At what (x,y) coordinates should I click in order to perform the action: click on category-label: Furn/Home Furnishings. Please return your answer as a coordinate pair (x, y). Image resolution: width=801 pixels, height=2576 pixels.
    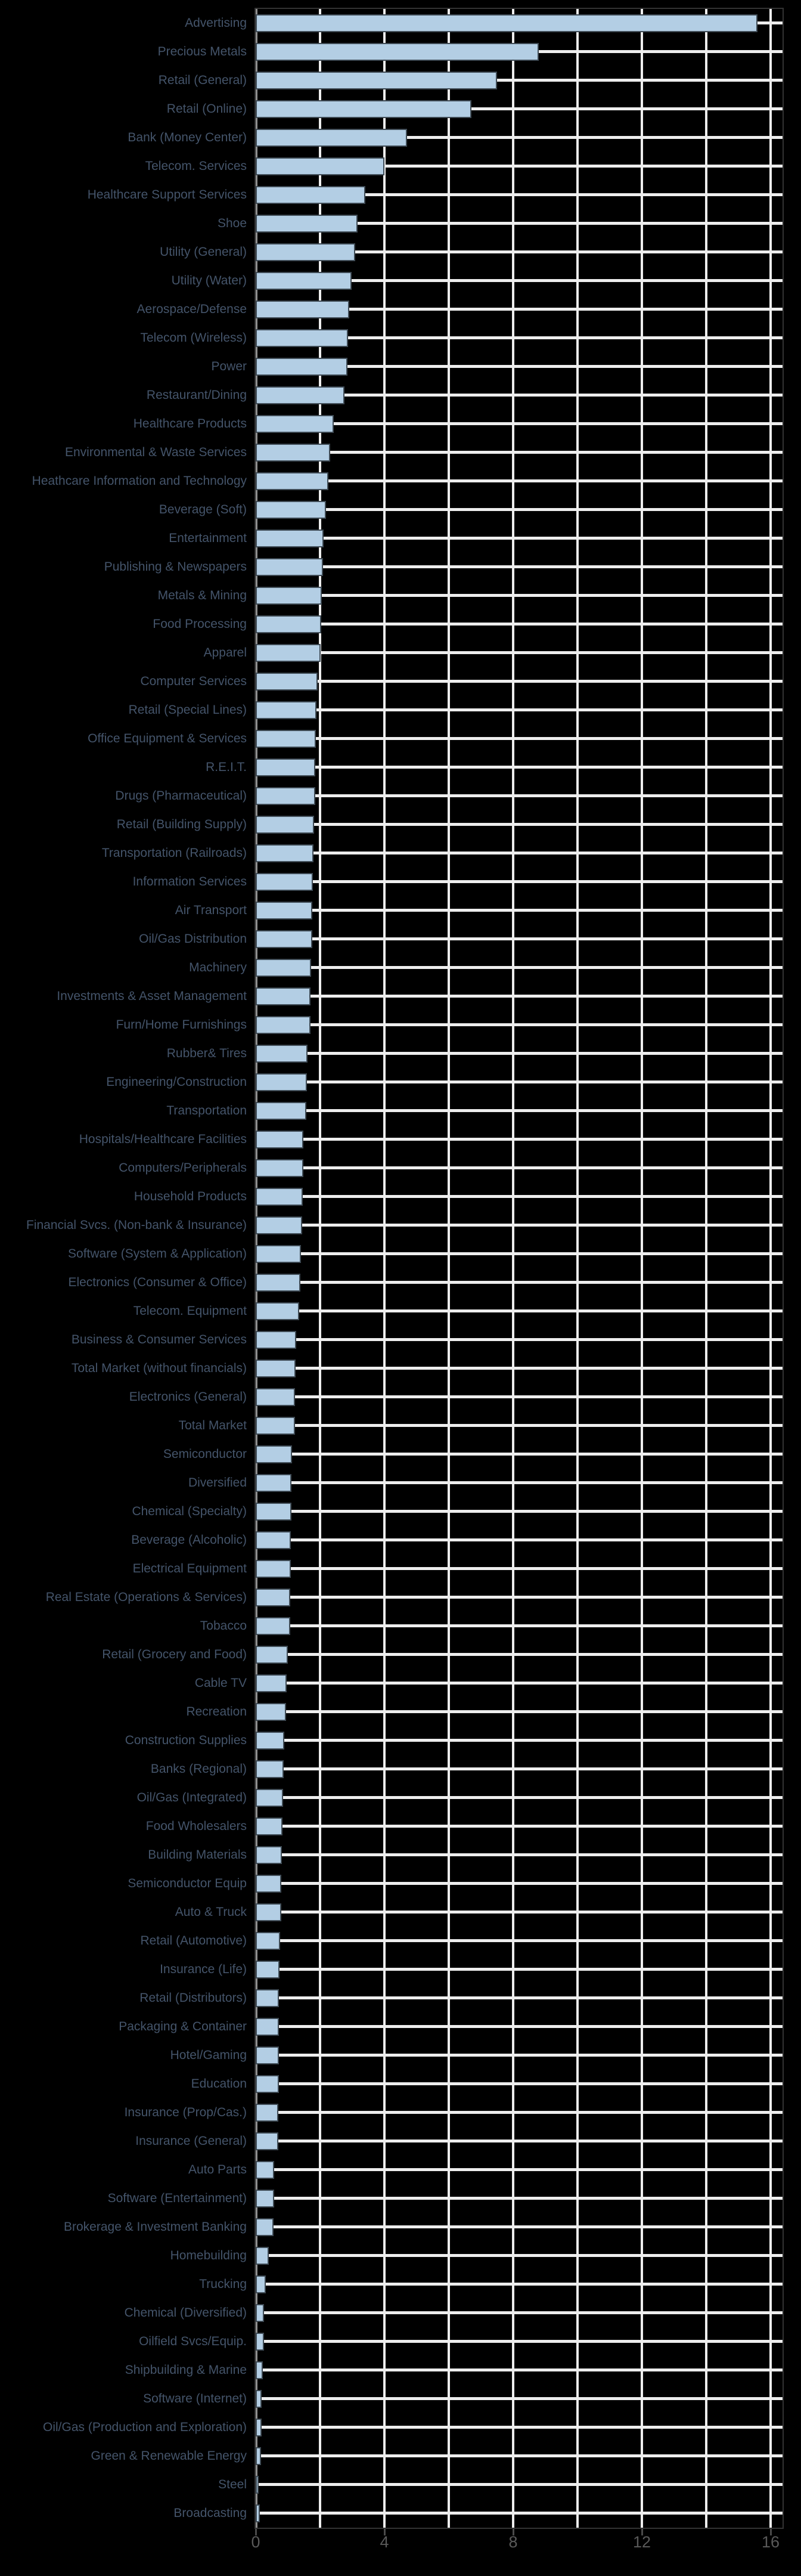
    Looking at the image, I should click on (182, 1025).